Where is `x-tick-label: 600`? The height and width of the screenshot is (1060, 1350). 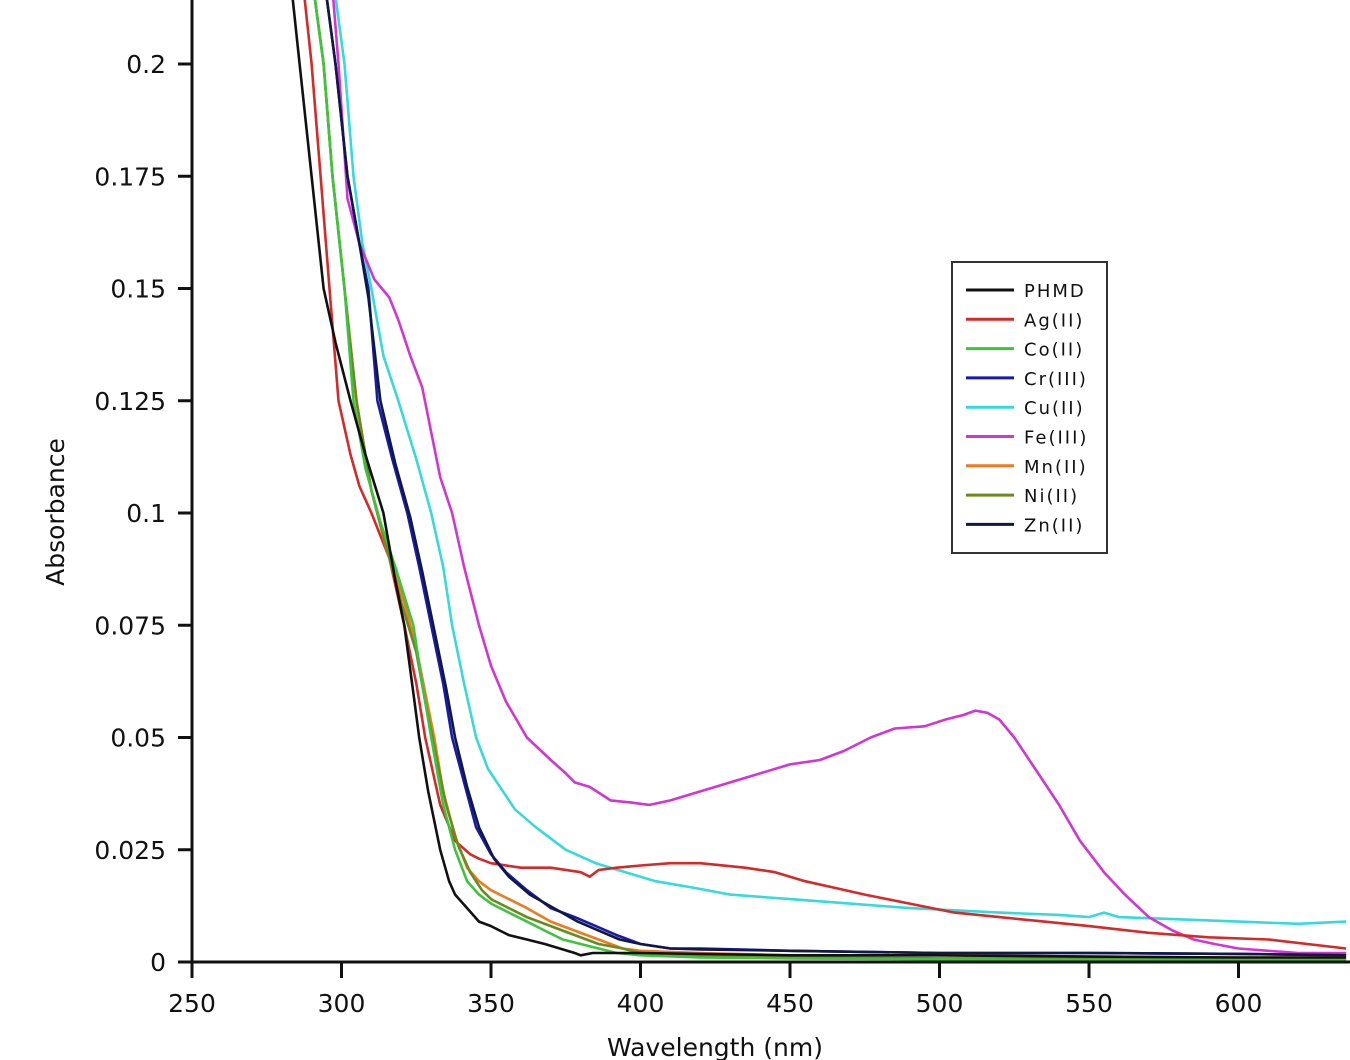
x-tick-label: 600 is located at coordinates (1239, 1003).